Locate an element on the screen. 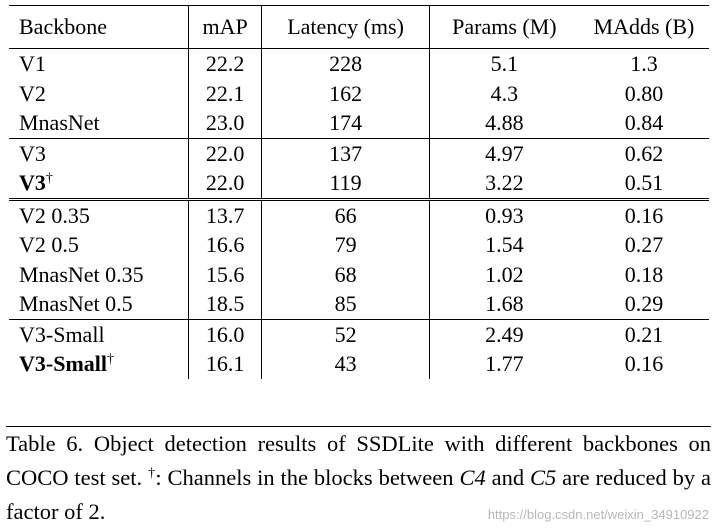 This screenshot has width=719, height=532. cell-latency: 66 is located at coordinates (345, 213).